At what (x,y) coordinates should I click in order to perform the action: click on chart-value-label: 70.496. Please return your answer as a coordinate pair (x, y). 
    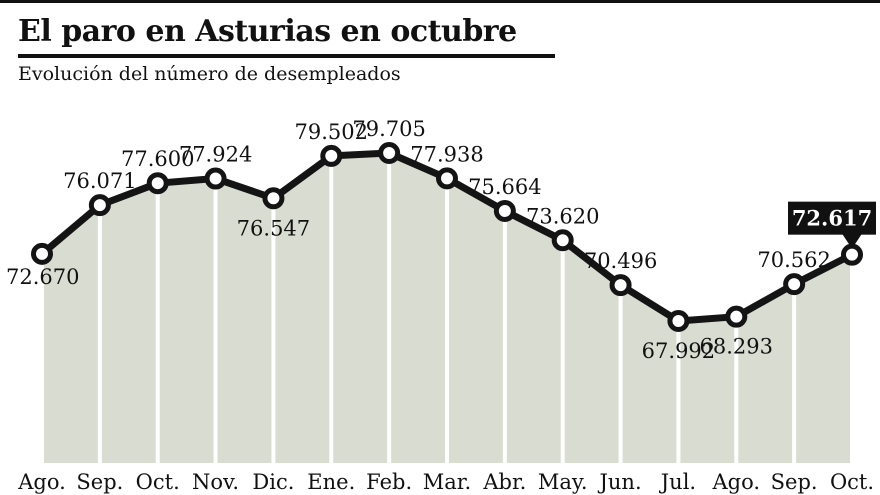
    Looking at the image, I should click on (620, 261).